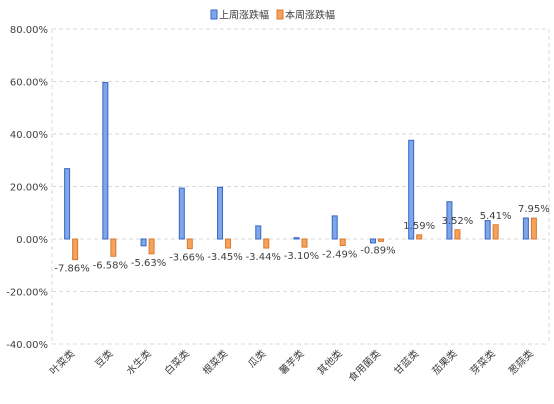 The image size is (554, 404). What do you see at coordinates (339, 255) in the screenshot?
I see `data-label: -2.49%` at bounding box center [339, 255].